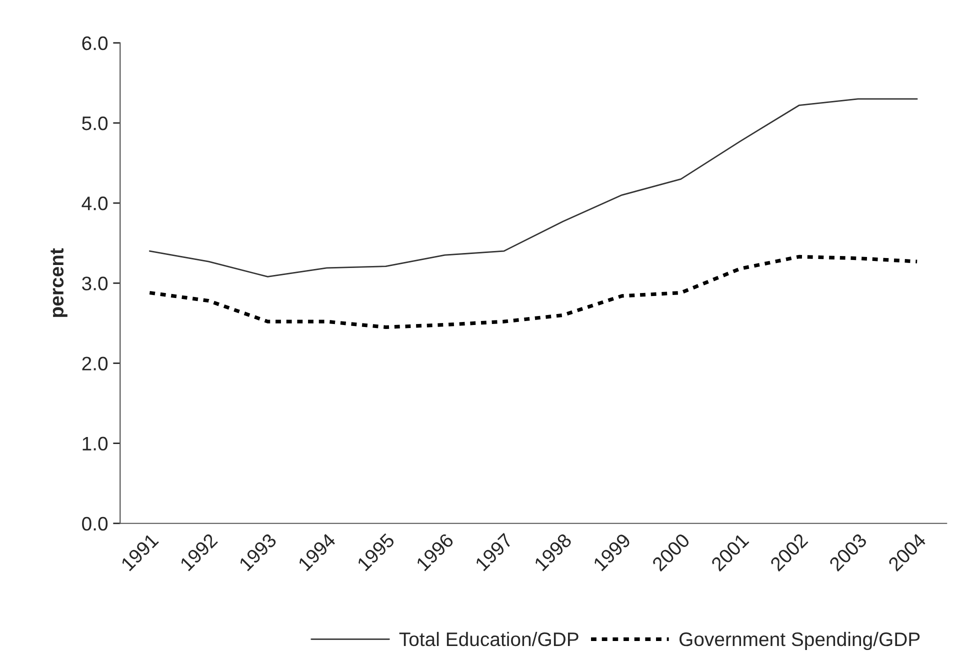 Image resolution: width=961 pixels, height=660 pixels. What do you see at coordinates (95, 283) in the screenshot?
I see `y-tick-label: 3.0` at bounding box center [95, 283].